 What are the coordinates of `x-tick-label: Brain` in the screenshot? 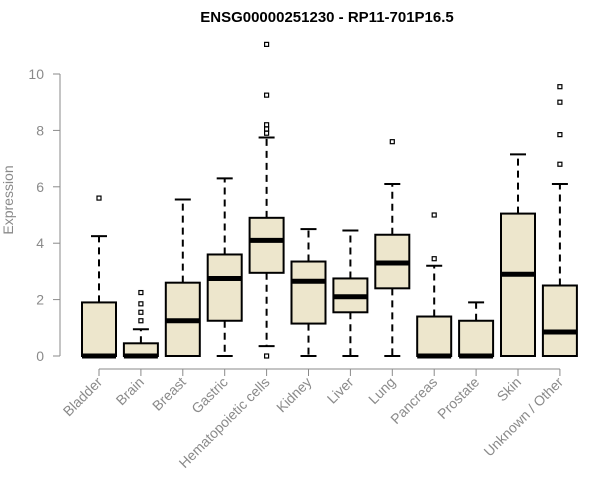 It's located at (130, 391).